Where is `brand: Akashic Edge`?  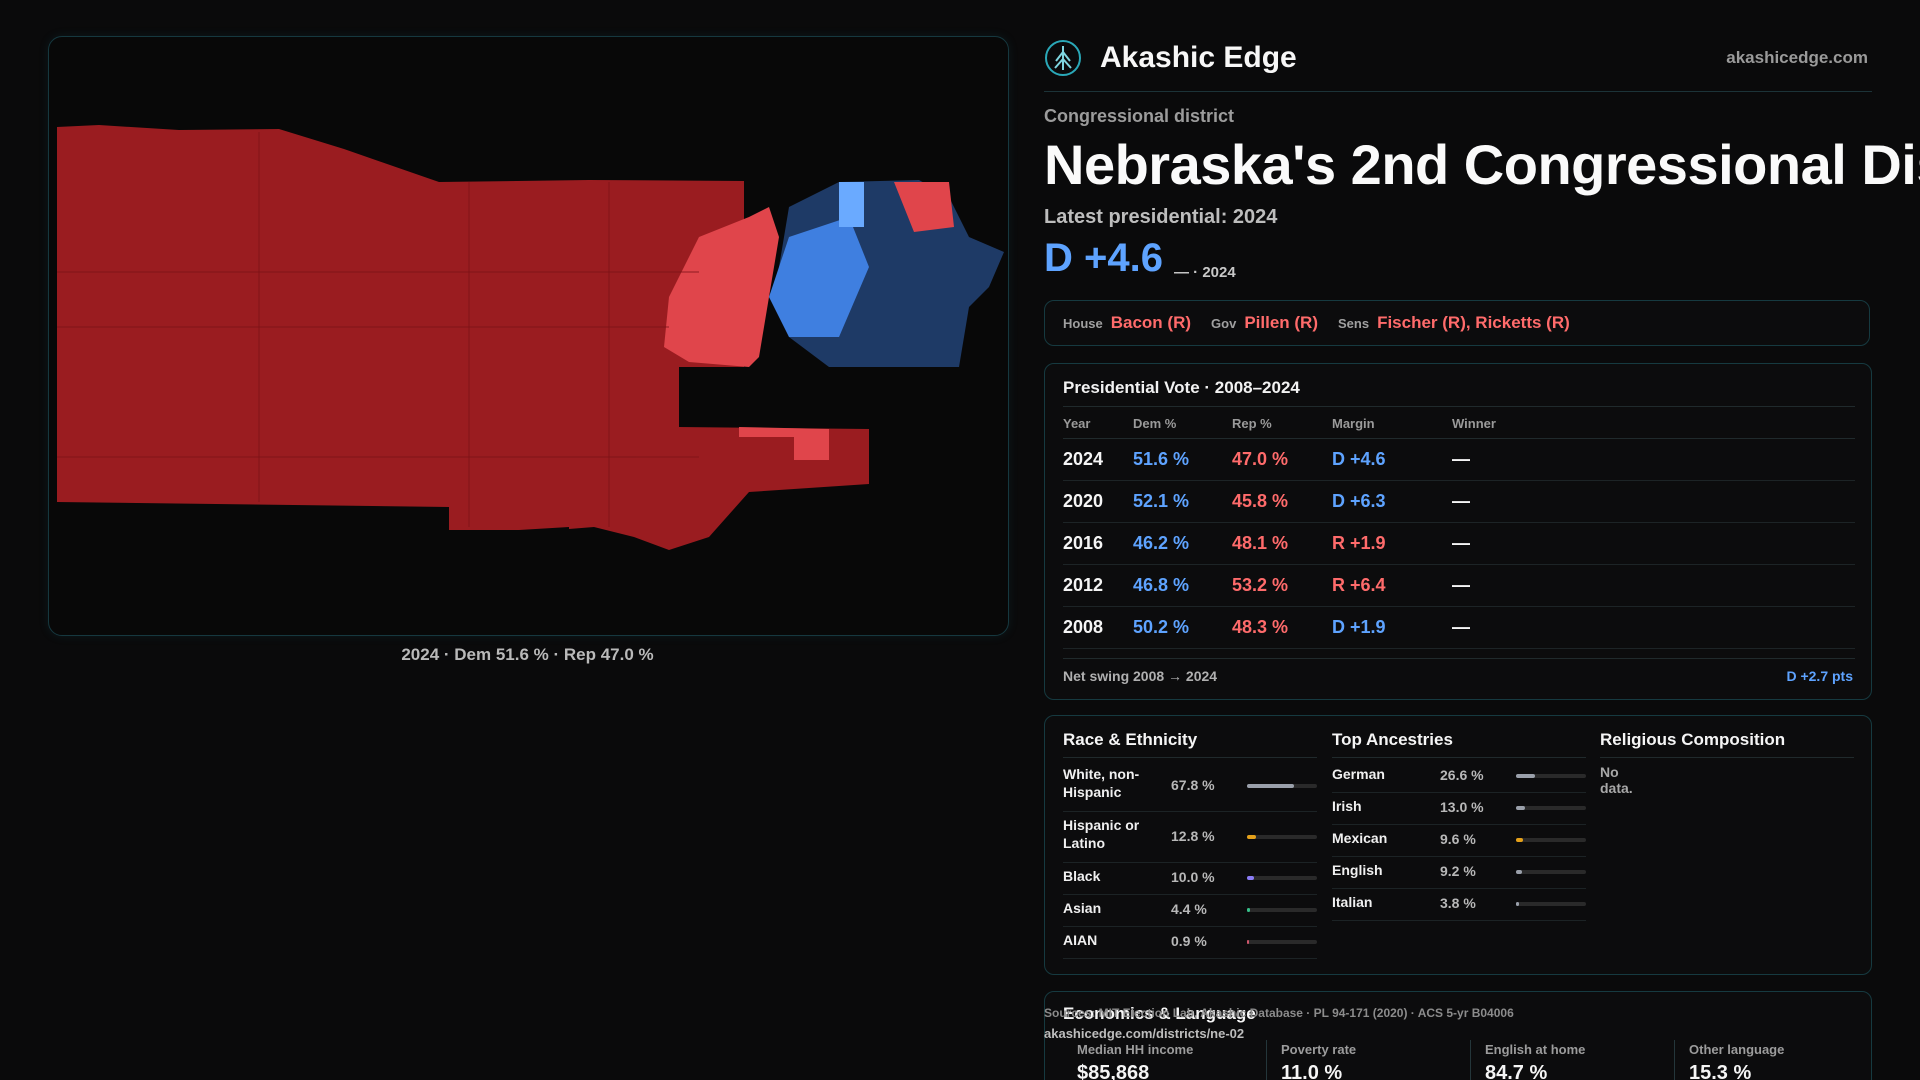
brand: Akashic Edge is located at coordinates (1170, 58).